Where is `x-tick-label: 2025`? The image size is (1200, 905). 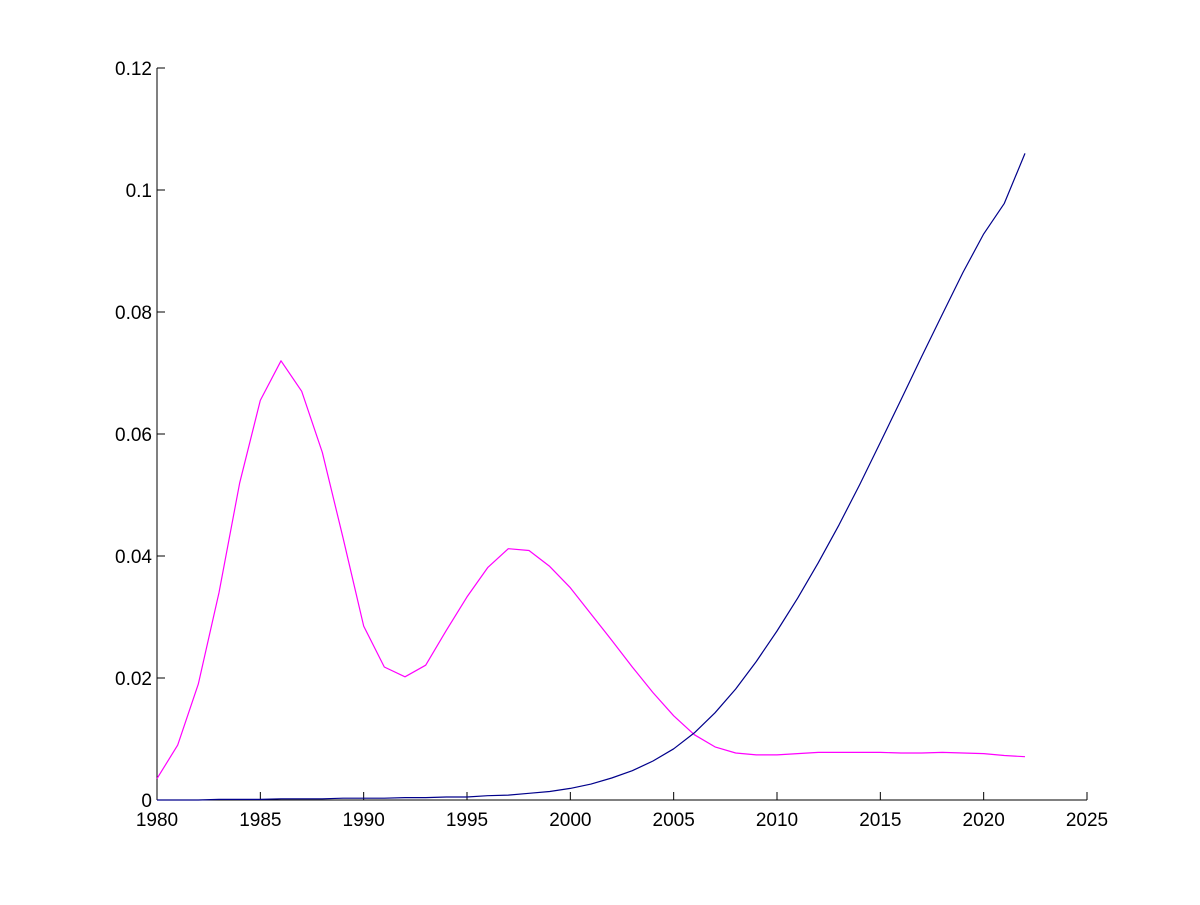
x-tick-label: 2025 is located at coordinates (1087, 820).